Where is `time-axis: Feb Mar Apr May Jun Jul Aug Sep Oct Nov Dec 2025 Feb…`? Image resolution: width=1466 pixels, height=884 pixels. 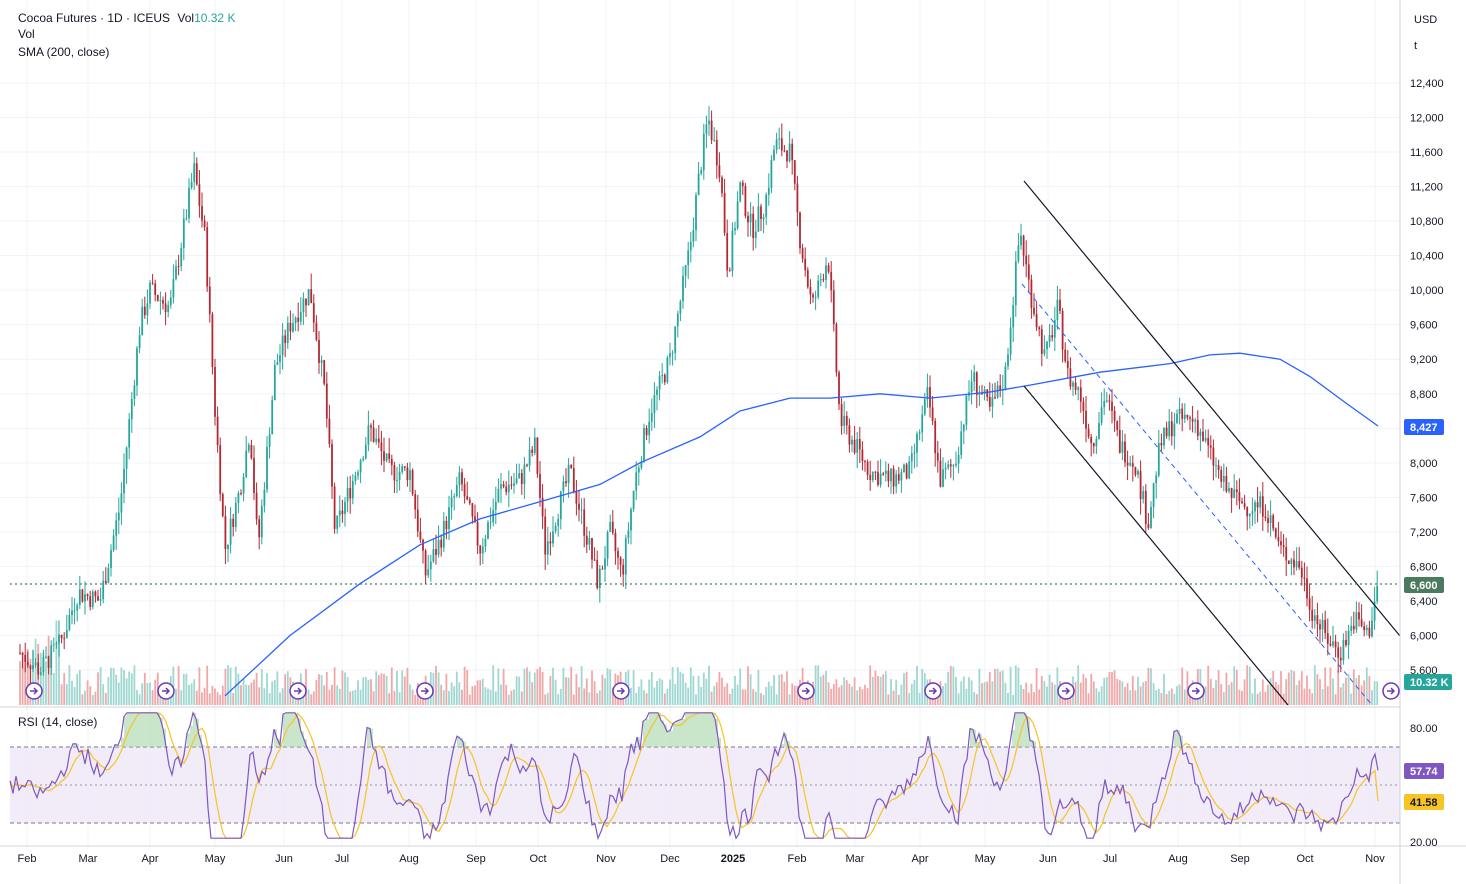 time-axis: Feb Mar Apr May Jun Jul Aug Sep Oct Nov Dec 2025 Feb… is located at coordinates (702, 859).